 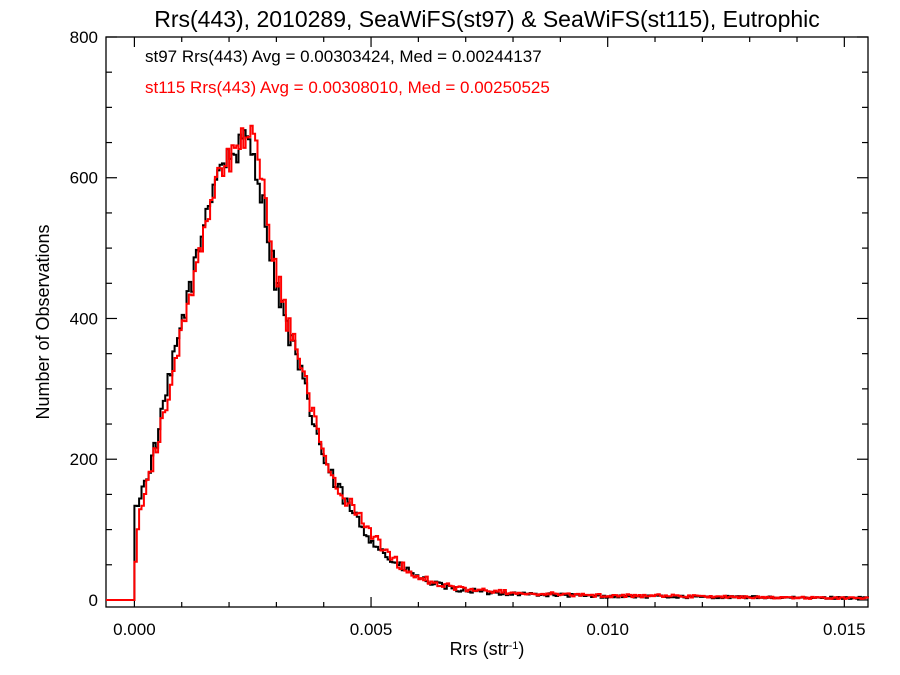 What do you see at coordinates (84, 318) in the screenshot?
I see `y-tick-label: 400` at bounding box center [84, 318].